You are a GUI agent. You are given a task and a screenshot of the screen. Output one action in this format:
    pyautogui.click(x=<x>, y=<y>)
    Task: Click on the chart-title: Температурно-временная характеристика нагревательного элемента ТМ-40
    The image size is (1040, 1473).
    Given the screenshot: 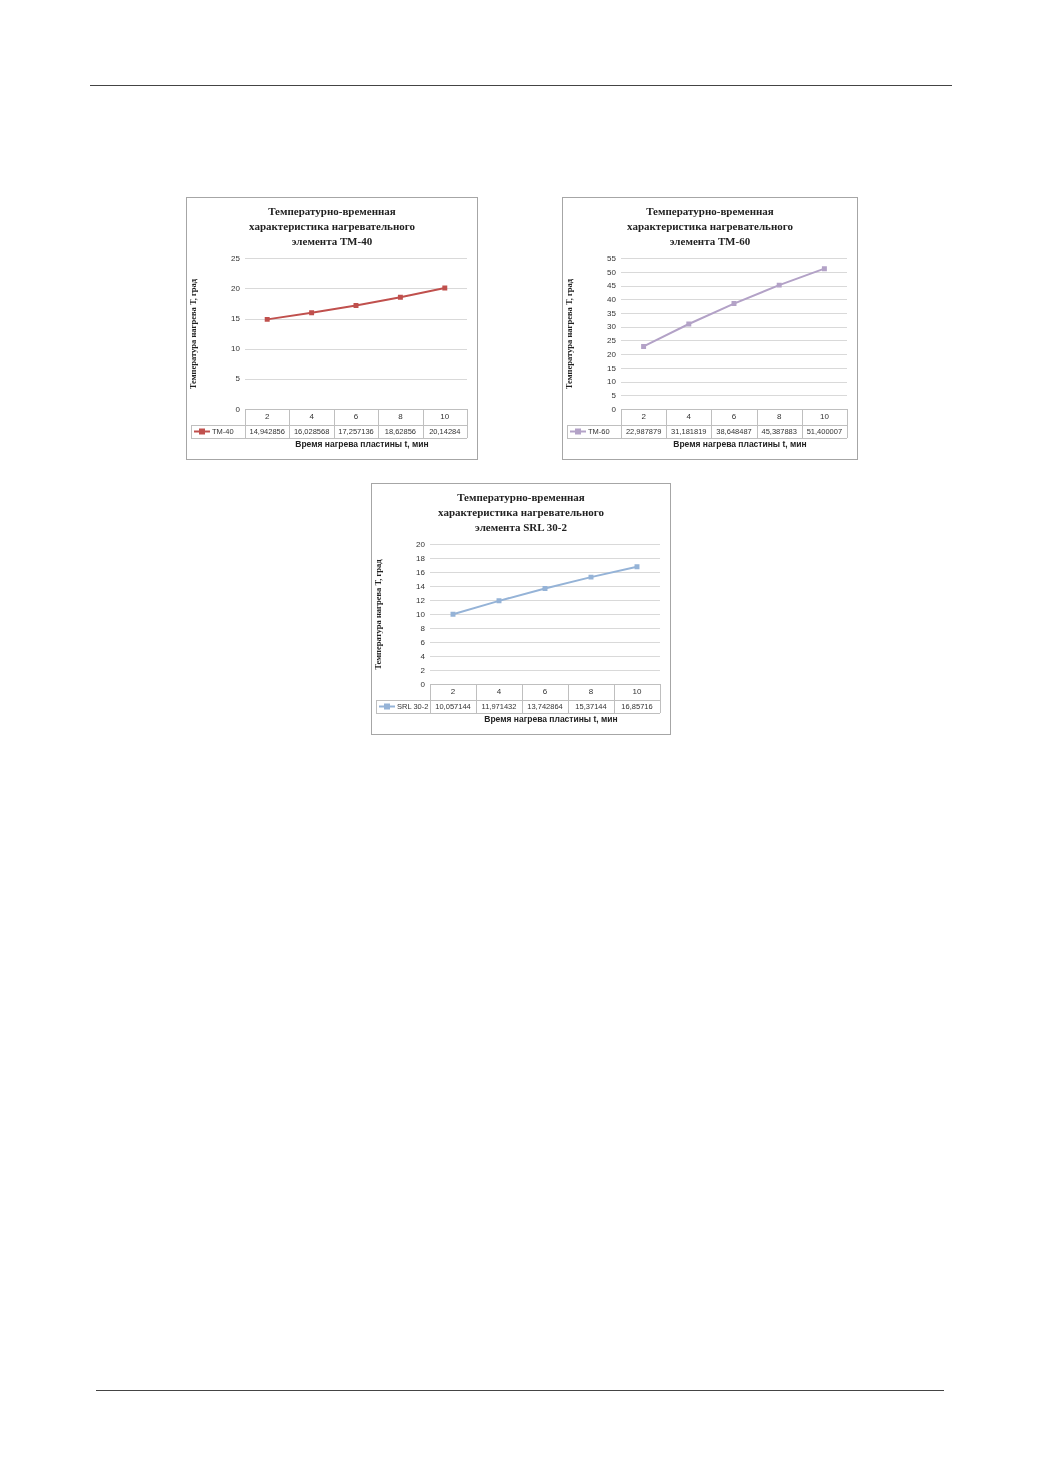 What is the action you would take?
    pyautogui.click(x=332, y=226)
    